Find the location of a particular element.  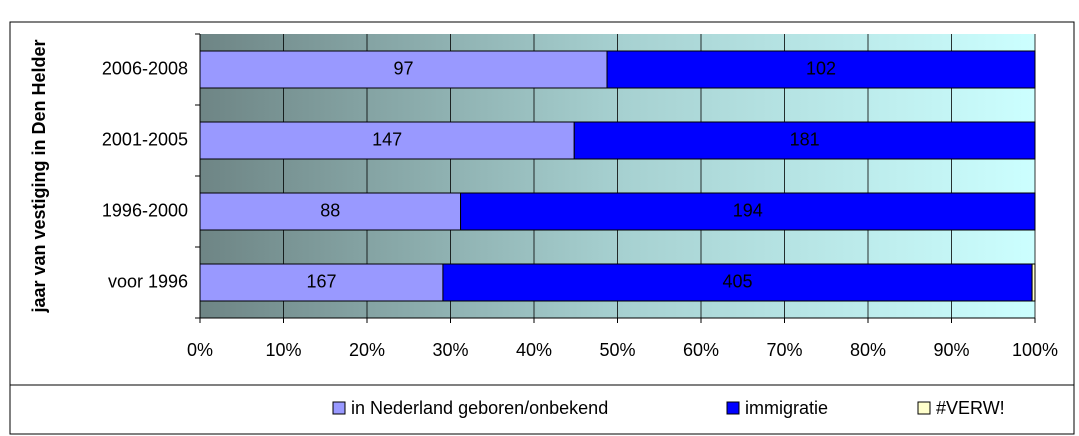

x-tick-label: 60% is located at coordinates (701, 350).